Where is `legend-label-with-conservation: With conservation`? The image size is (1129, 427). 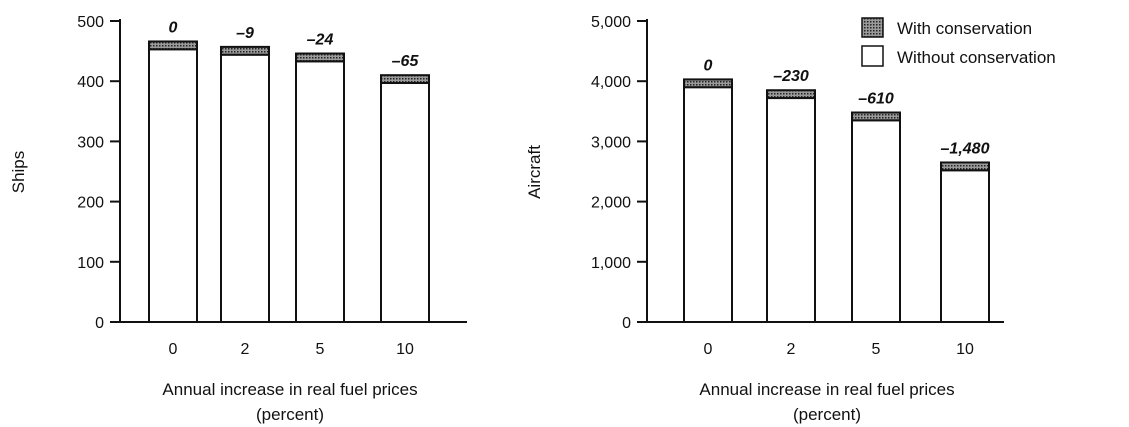 legend-label-with-conservation: With conservation is located at coordinates (964, 28).